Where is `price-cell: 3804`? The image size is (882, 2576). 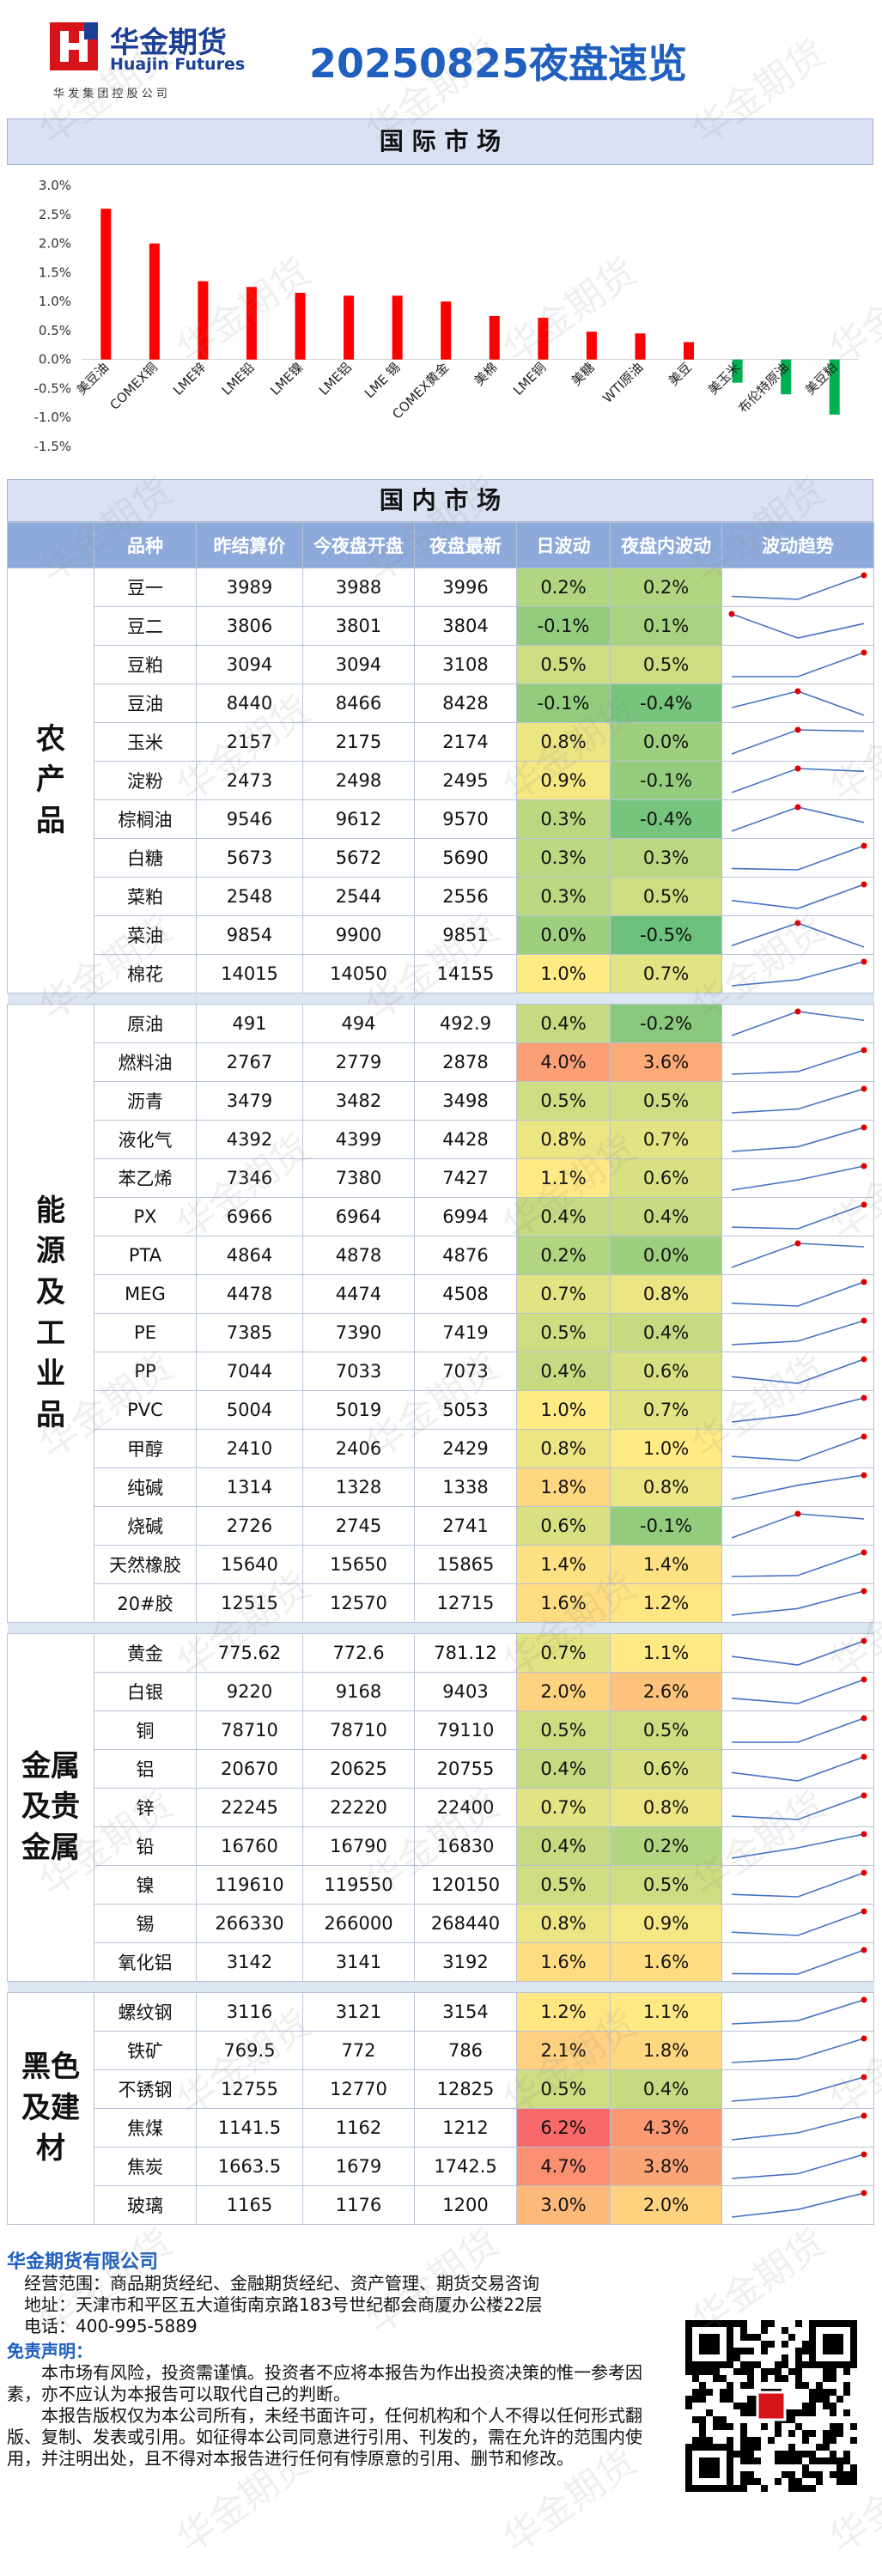
price-cell: 3804 is located at coordinates (465, 626).